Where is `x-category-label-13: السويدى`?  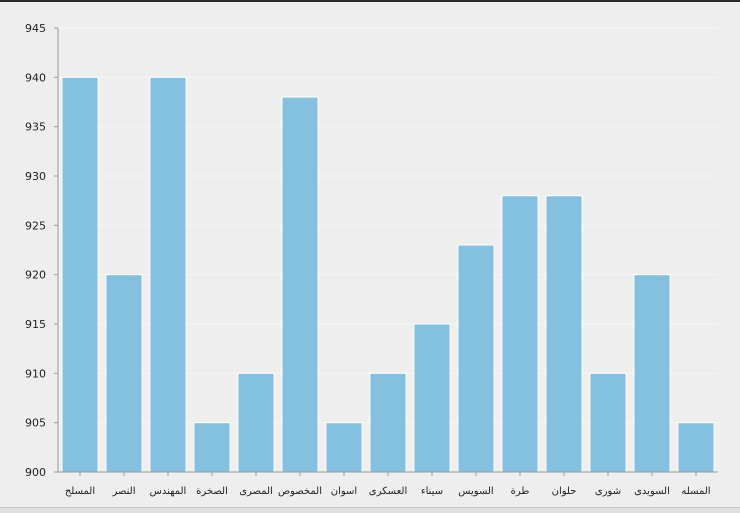 x-category-label-13: السويدى is located at coordinates (652, 491).